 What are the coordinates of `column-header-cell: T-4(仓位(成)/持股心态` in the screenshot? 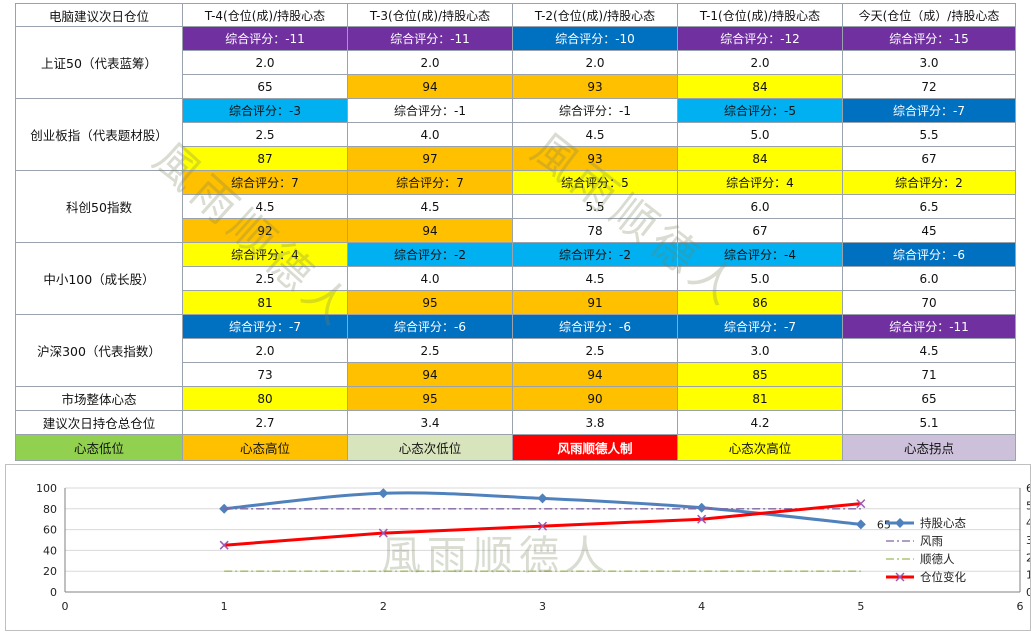 It's located at (265, 15).